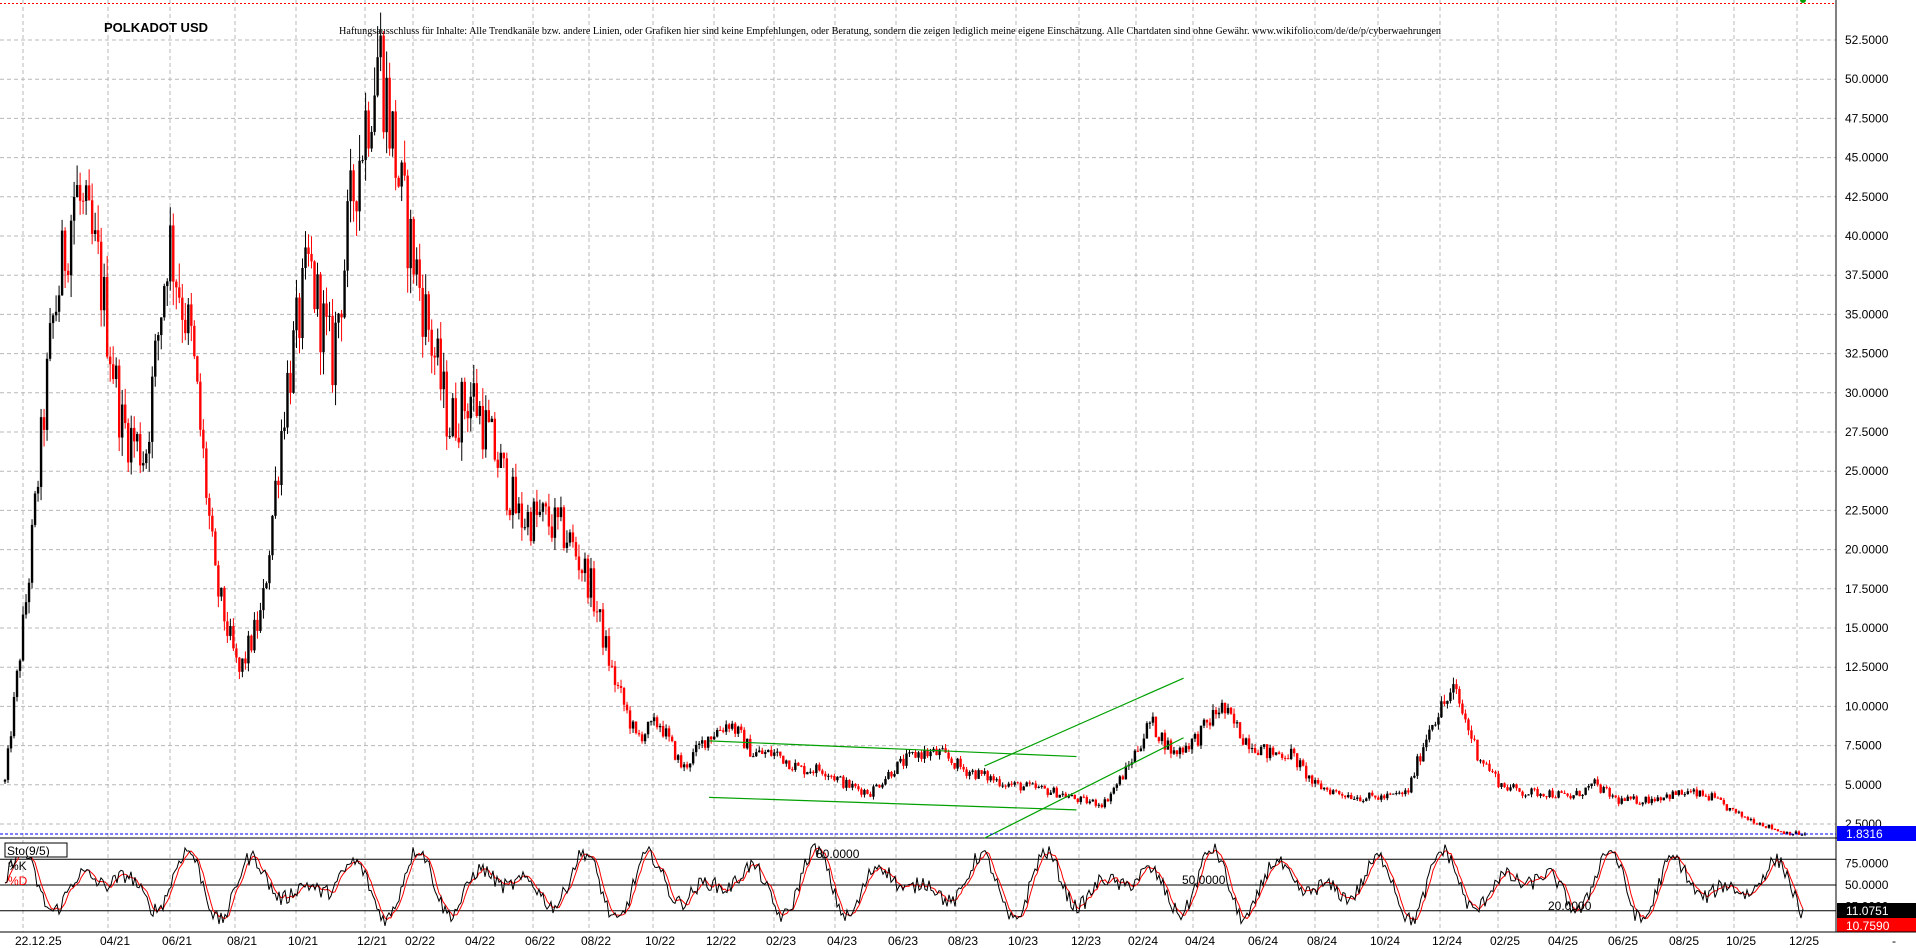 This screenshot has height=948, width=1916. I want to click on time-tick-label: 08/21, so click(242, 941).